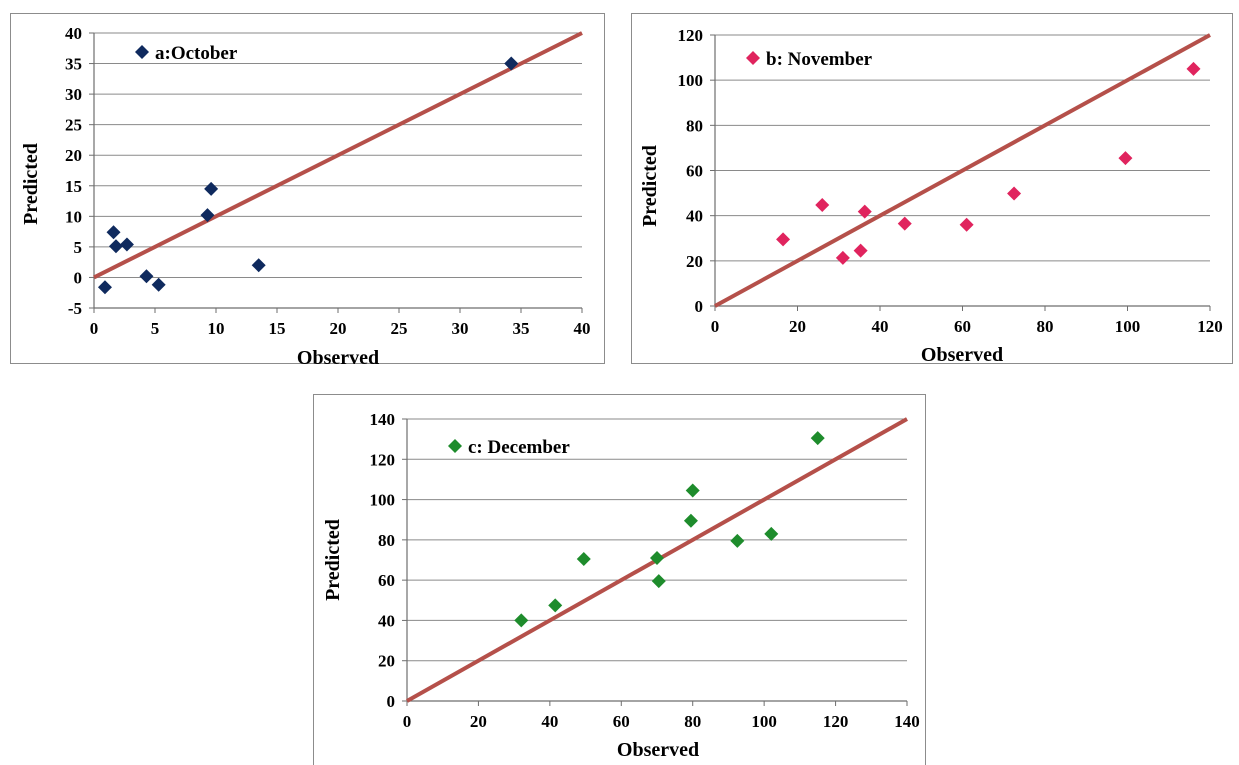  I want to click on x-tick-label: 15, so click(277, 328).